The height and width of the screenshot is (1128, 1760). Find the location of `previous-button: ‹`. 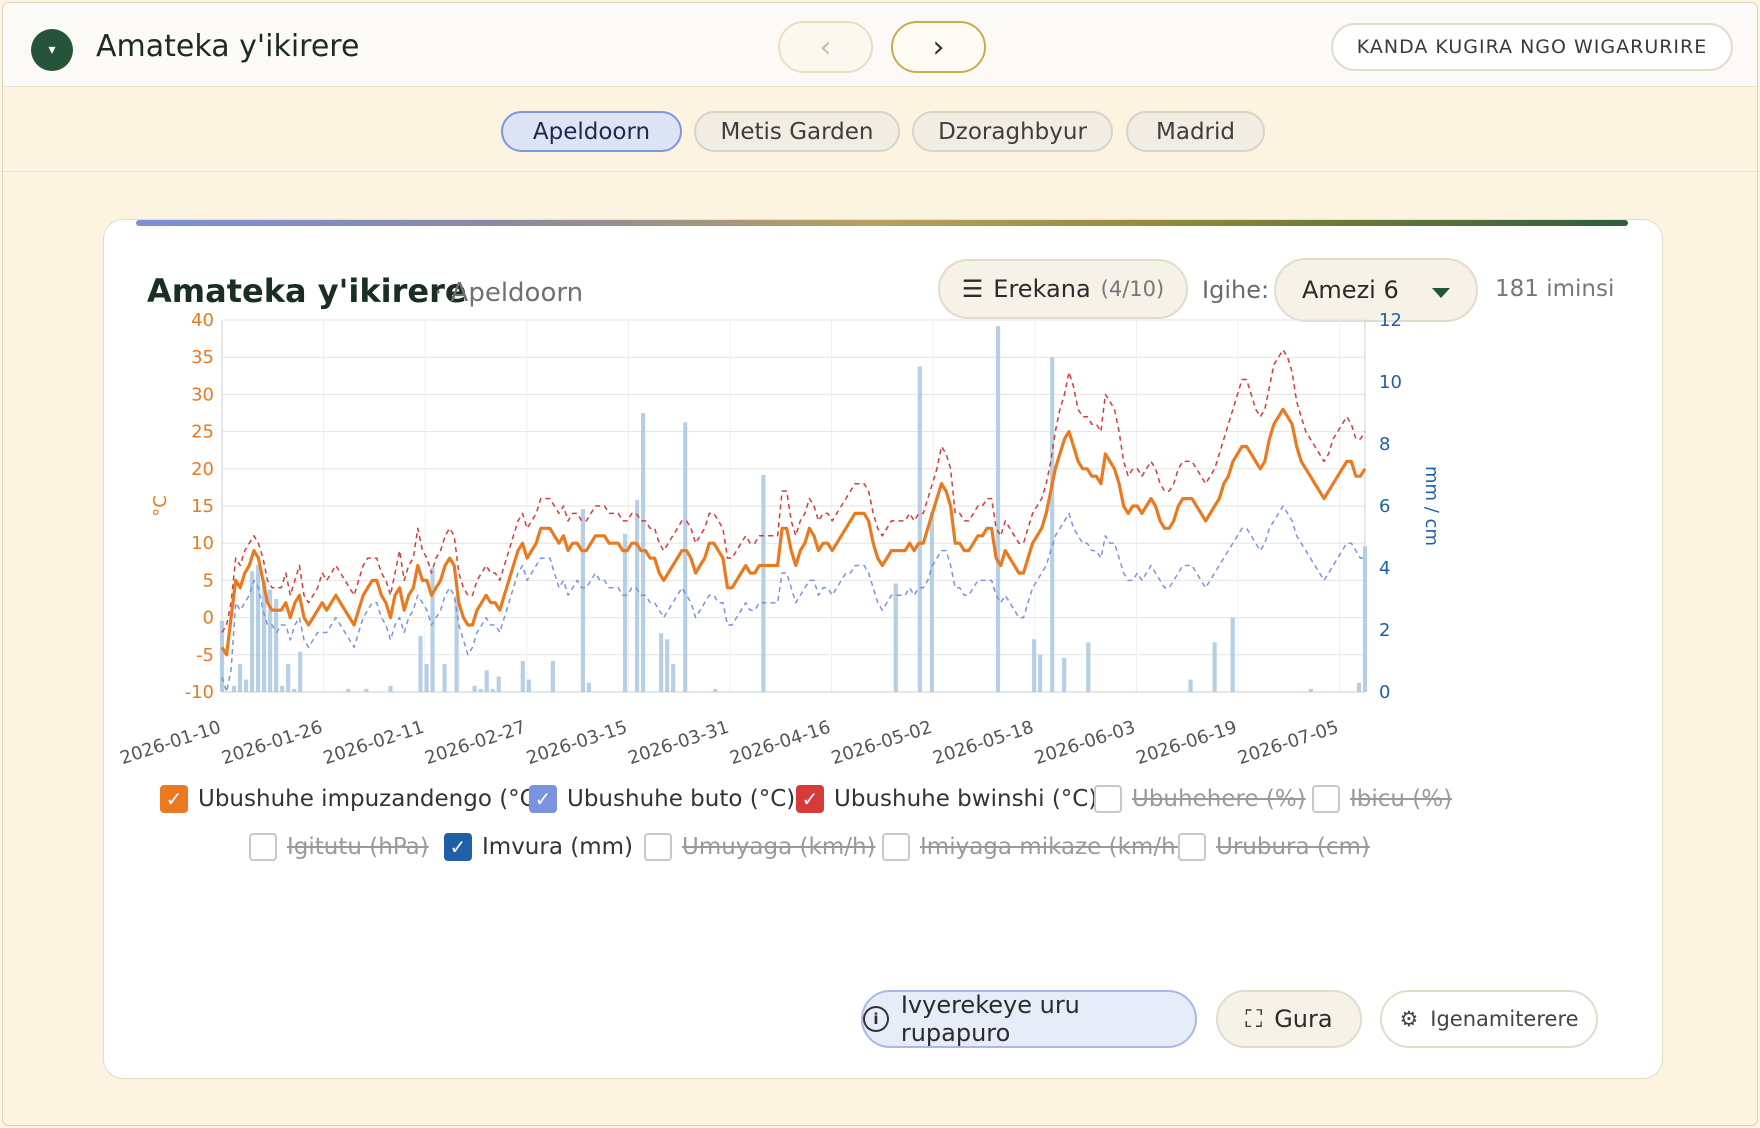

previous-button: ‹ is located at coordinates (825, 47).